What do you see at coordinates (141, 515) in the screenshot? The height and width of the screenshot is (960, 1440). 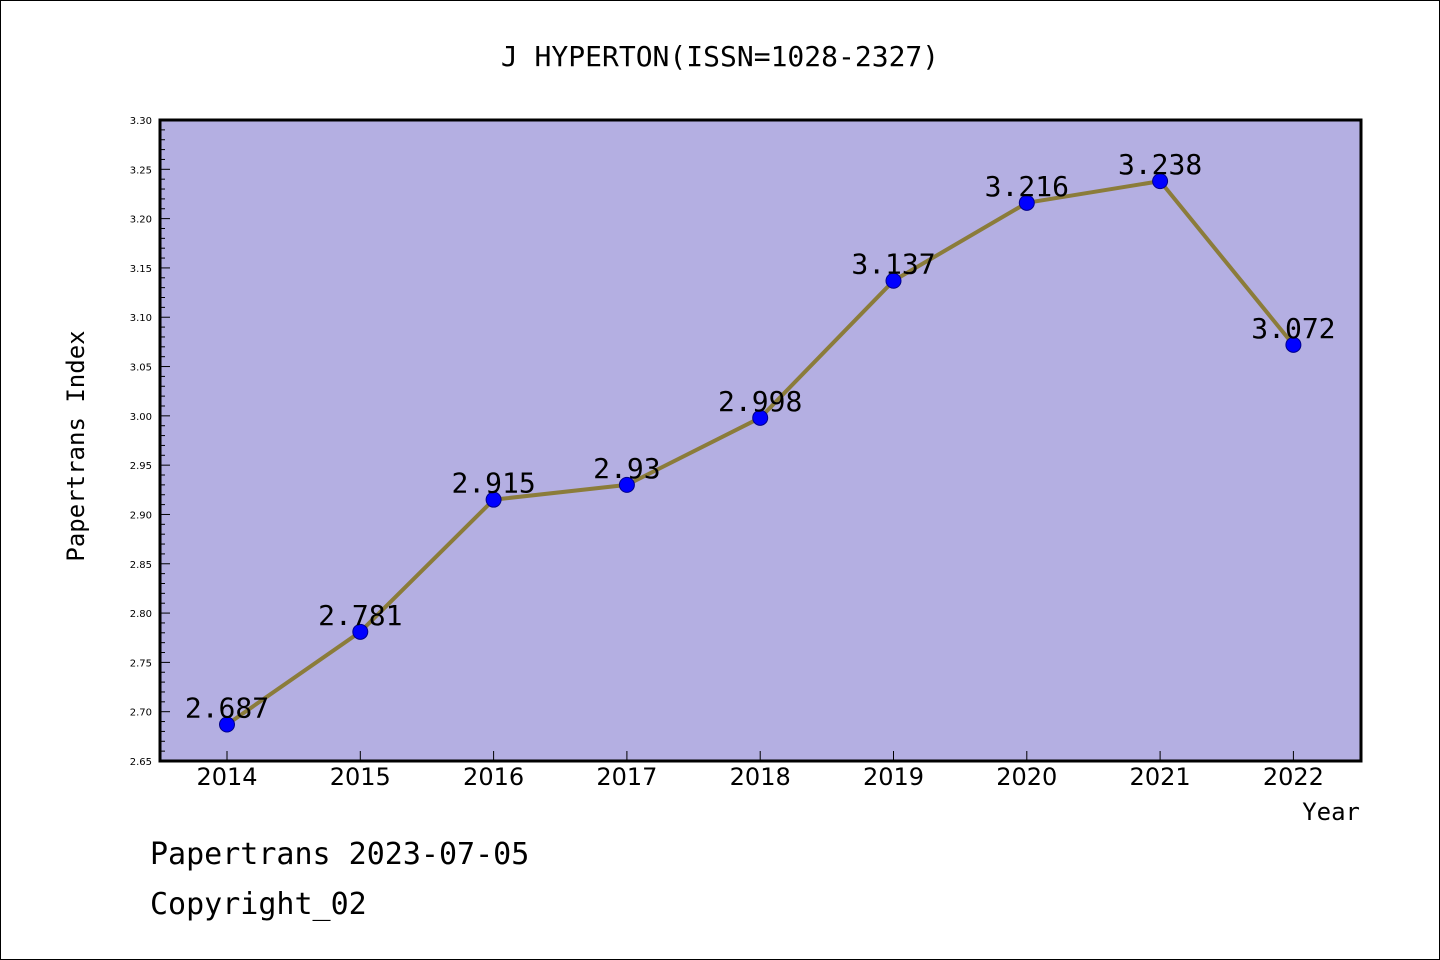 I see `y-tick-label: 2.90` at bounding box center [141, 515].